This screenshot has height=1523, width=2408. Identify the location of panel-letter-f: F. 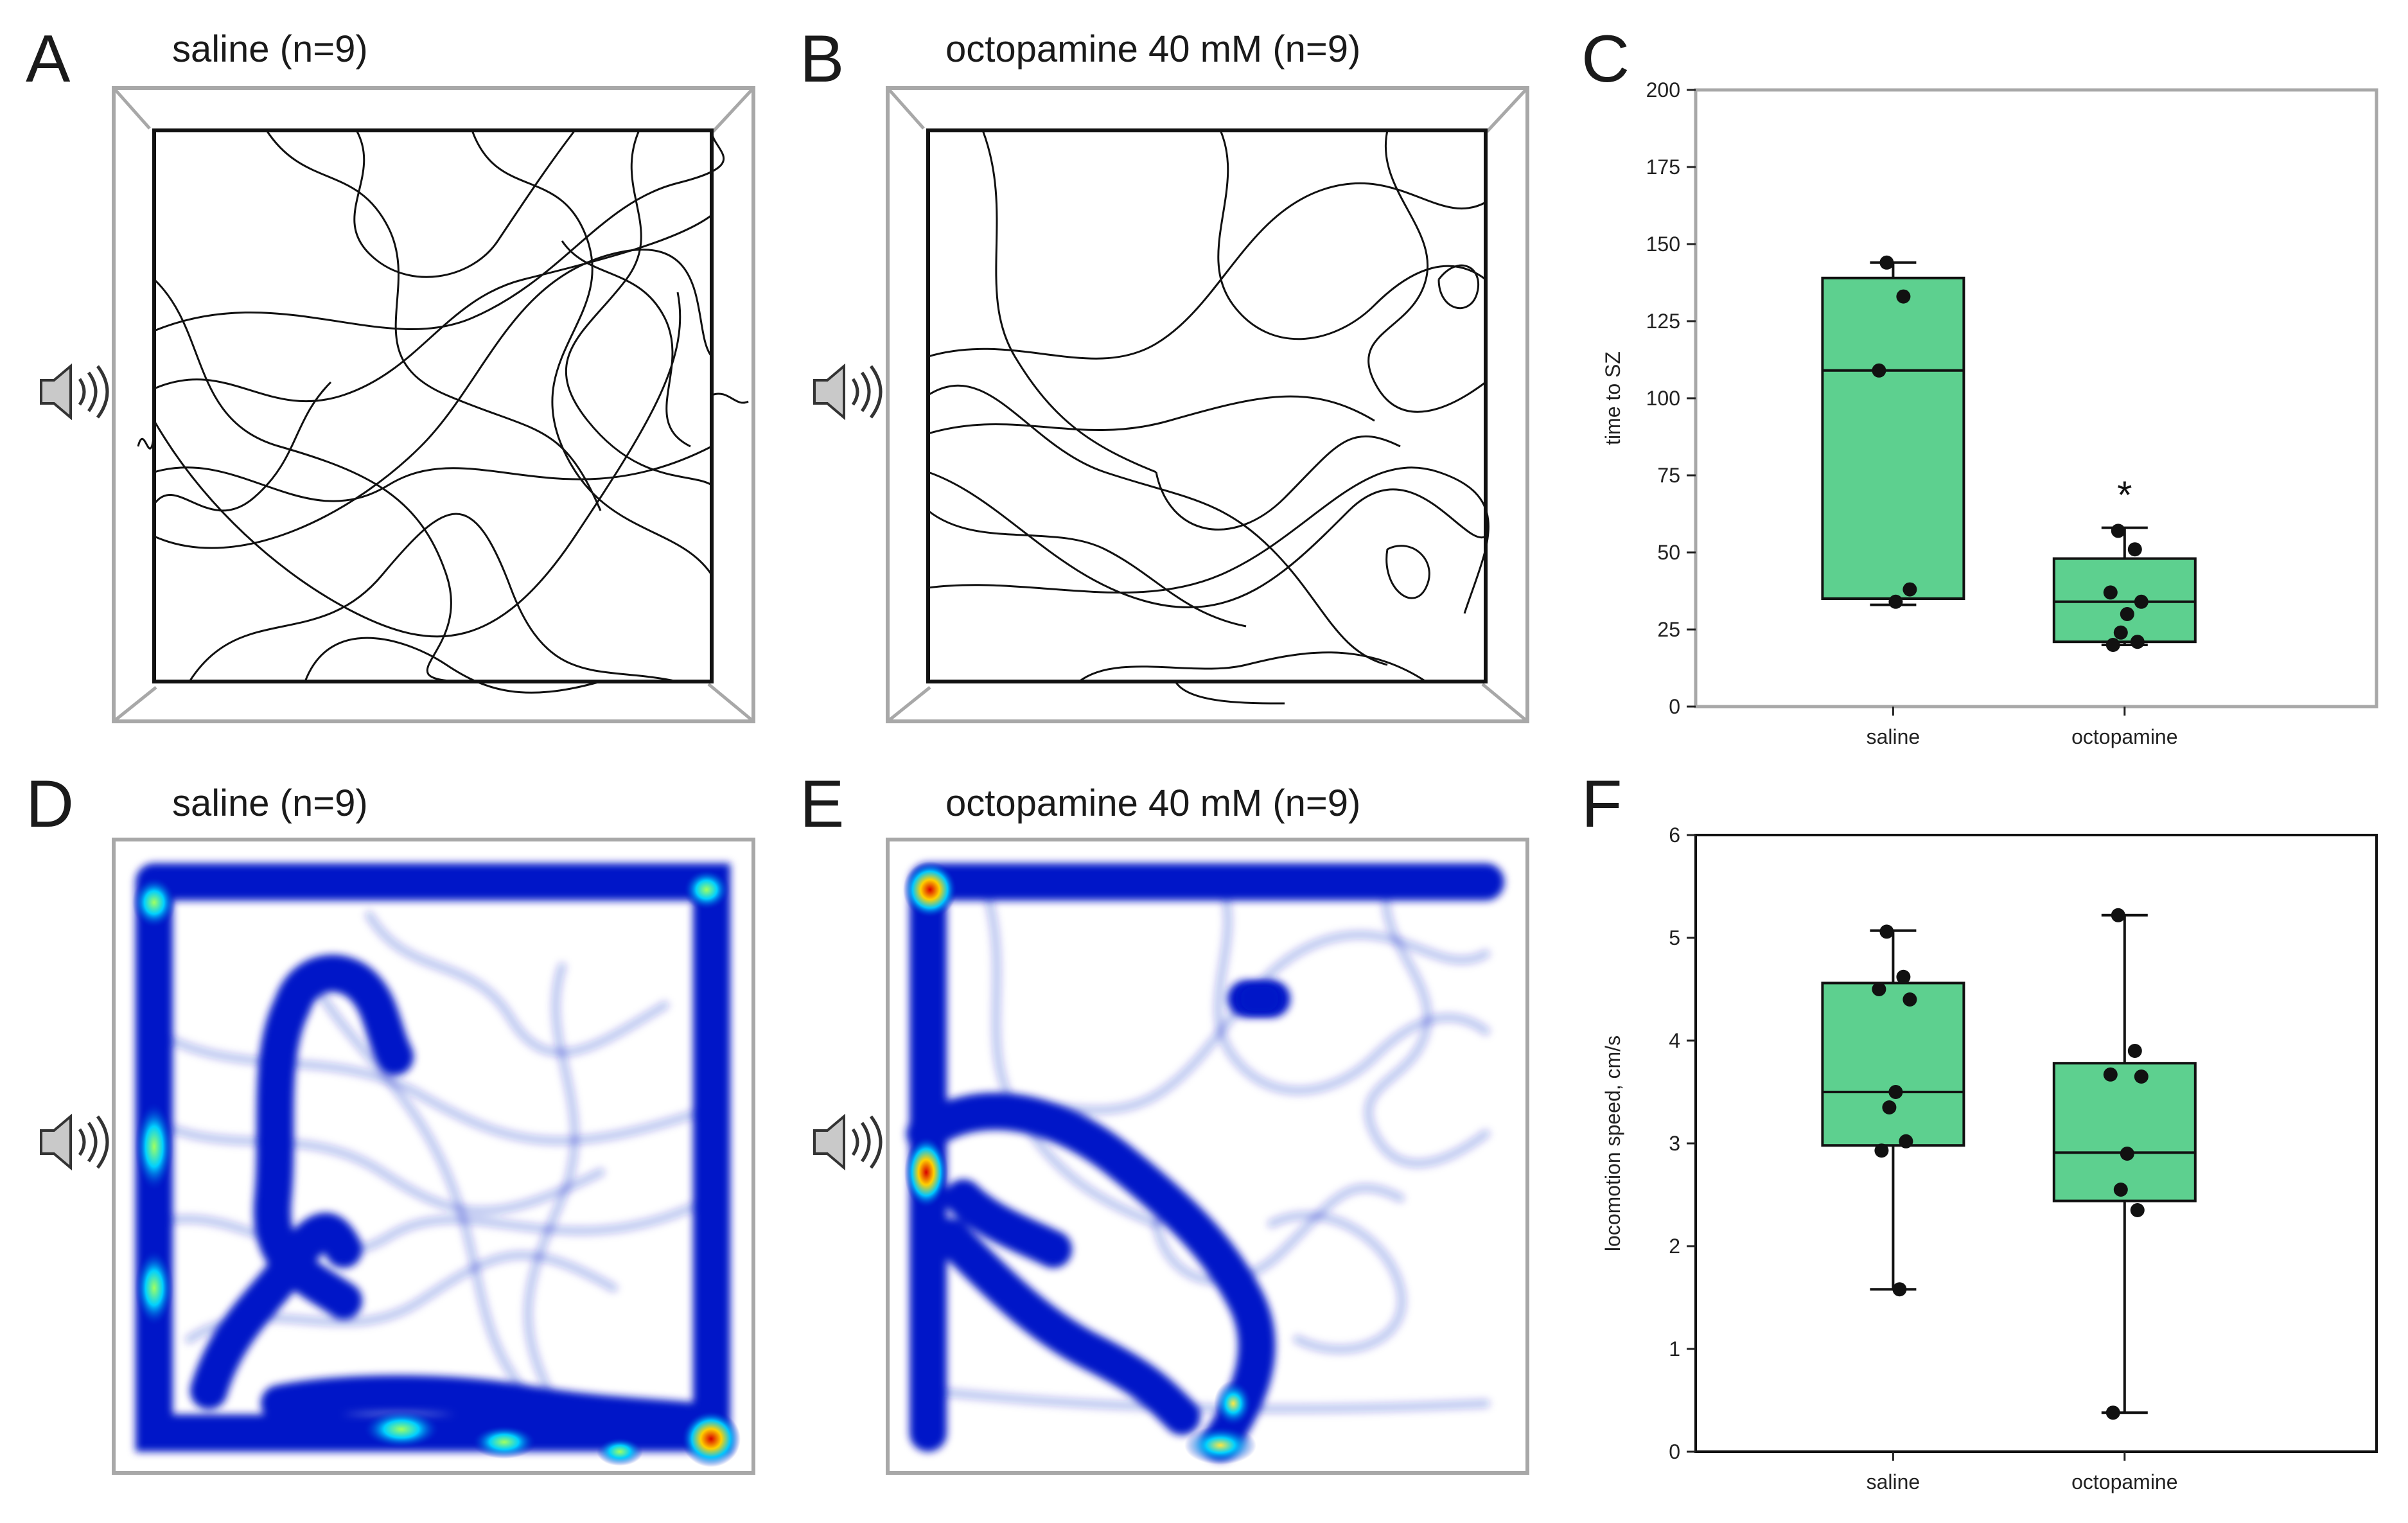
(1601, 804).